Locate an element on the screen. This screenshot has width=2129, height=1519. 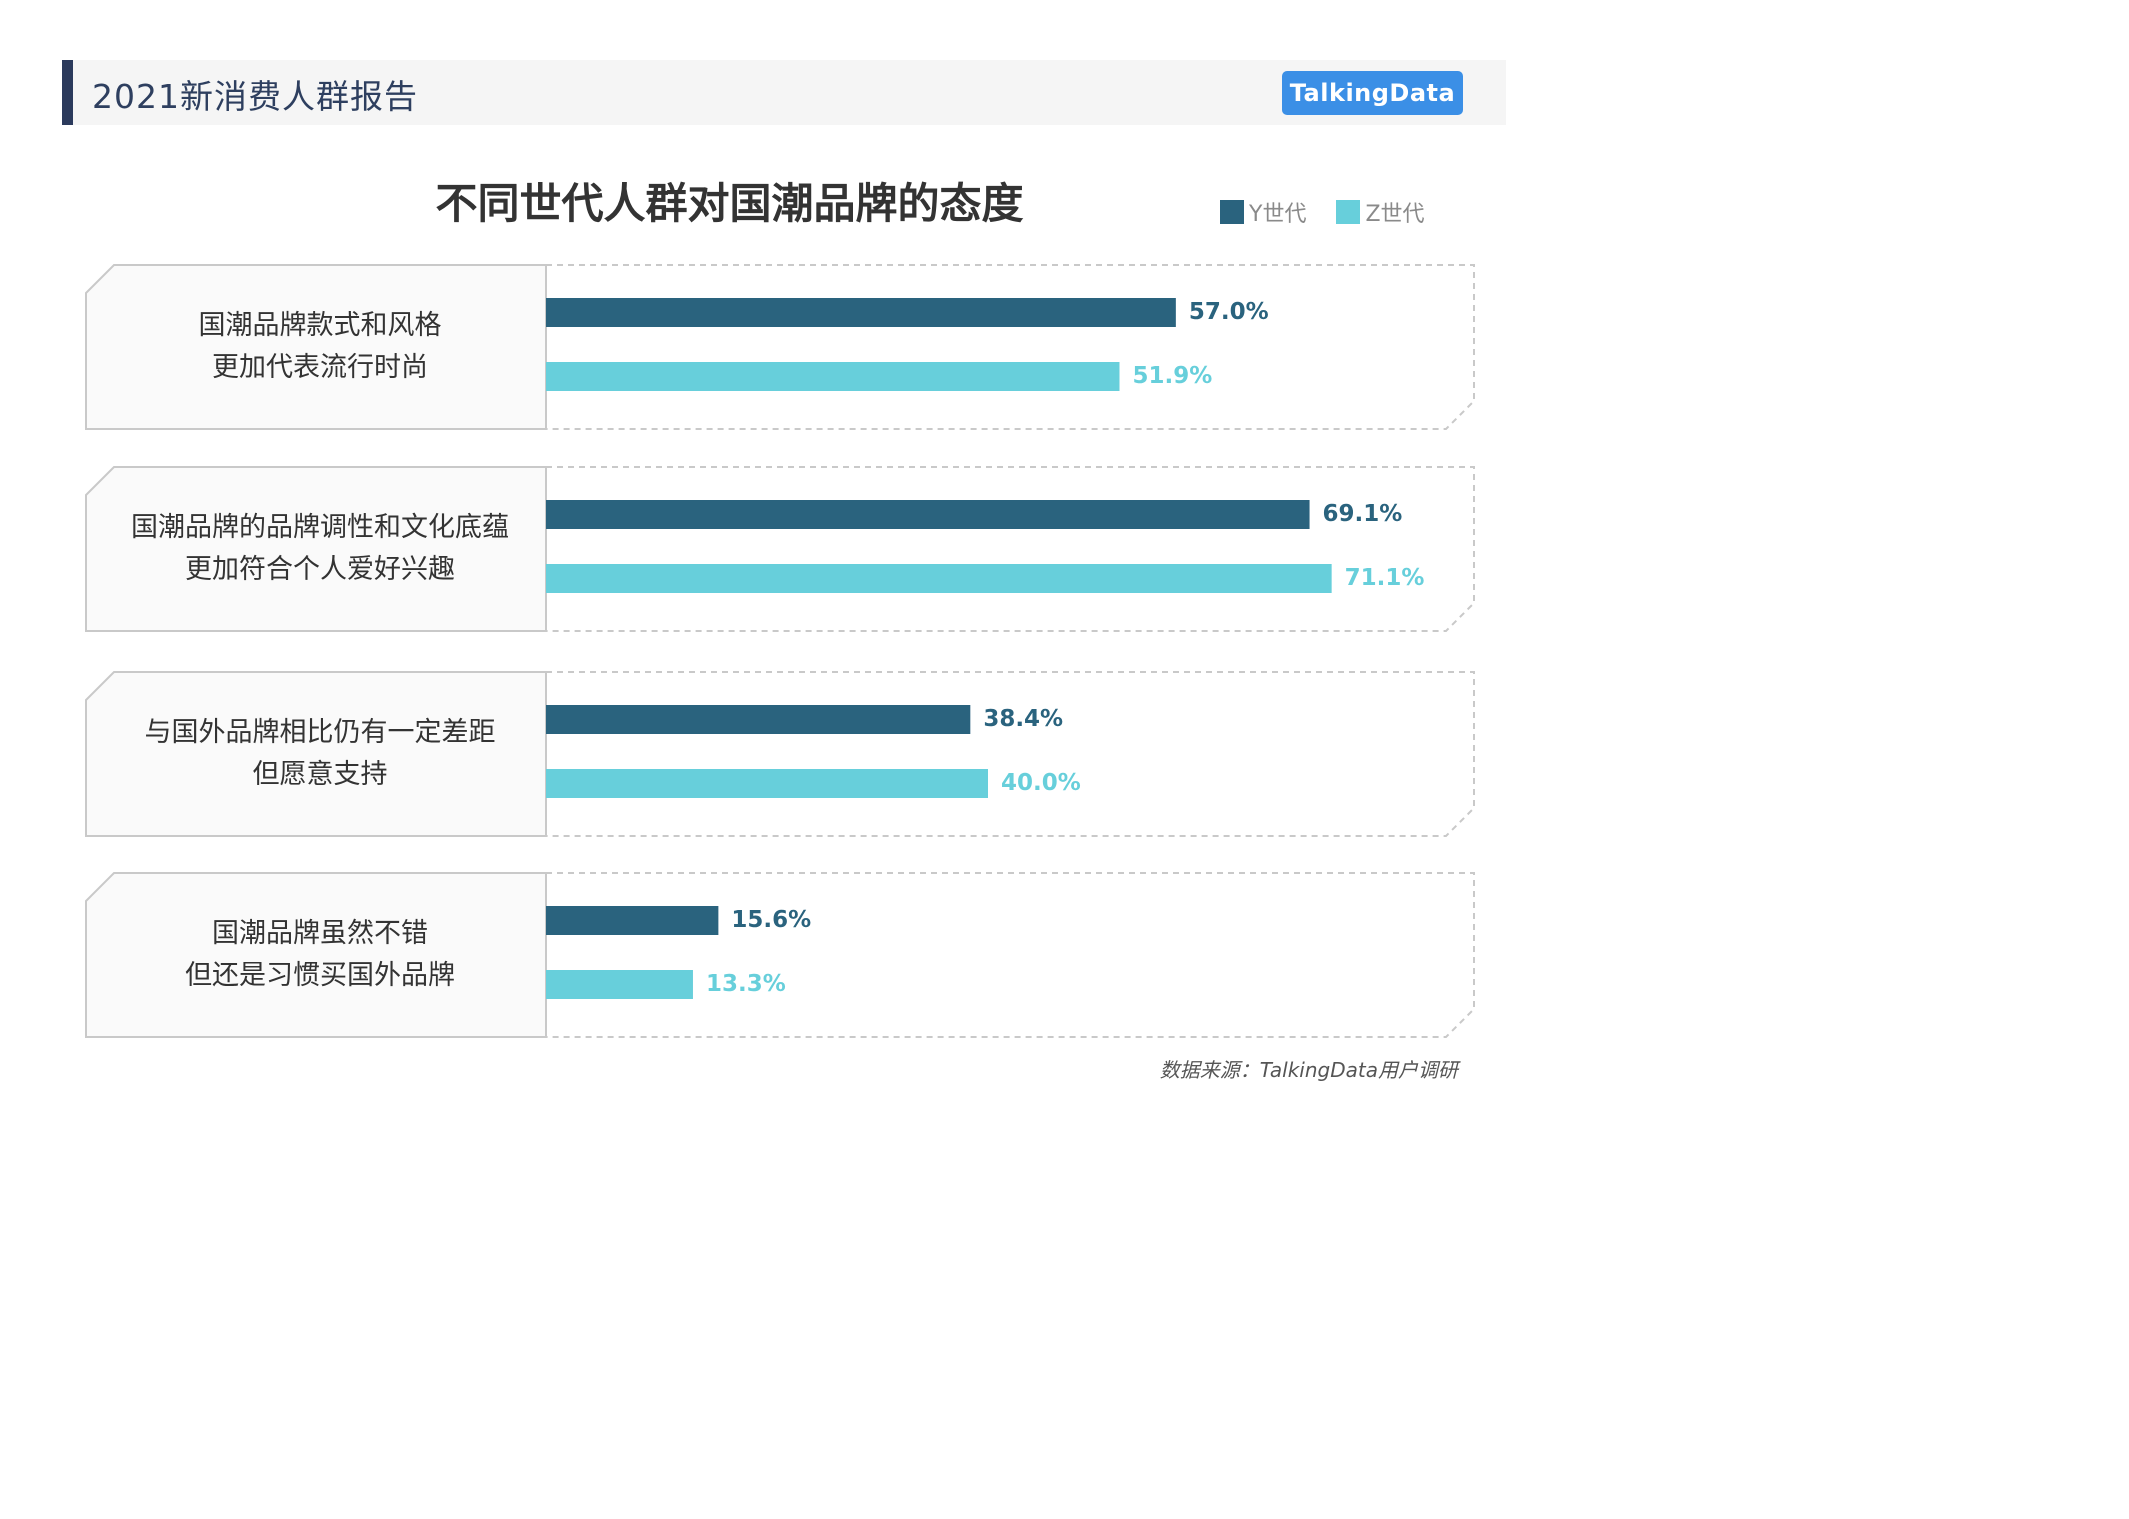
legend-swatch-z is located at coordinates (1348, 212).